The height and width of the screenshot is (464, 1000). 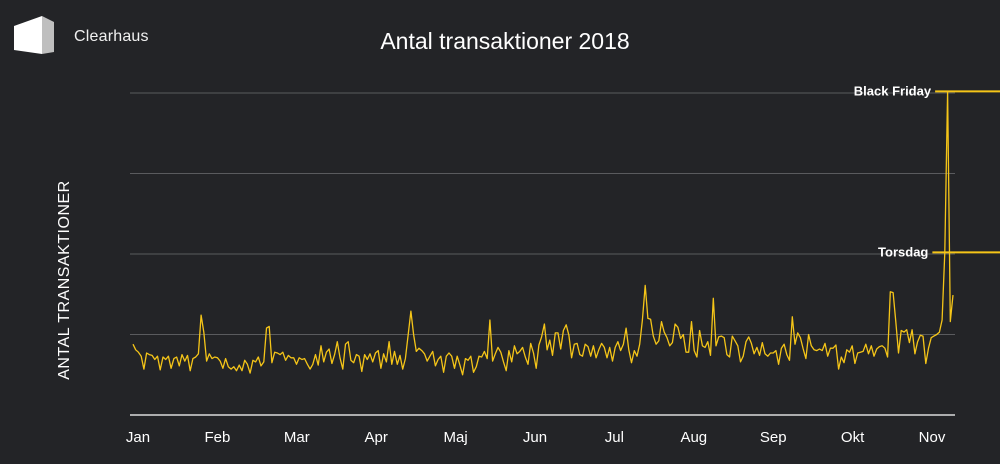 I want to click on chart-title: Antal transaktioner 2018, so click(x=505, y=41).